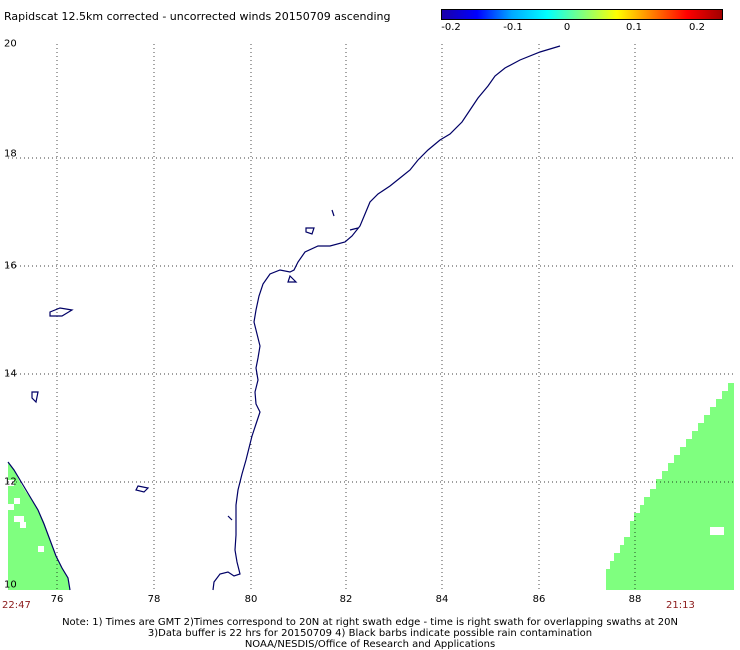 This screenshot has width=740, height=650. Describe the element at coordinates (451, 27) in the screenshot. I see `colorbar-tick: -0.2` at that location.